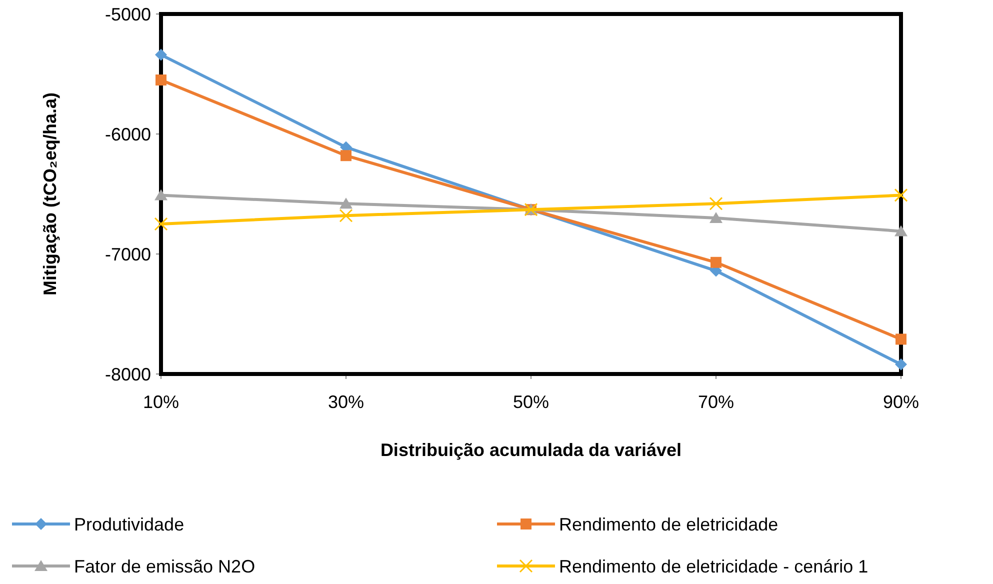  Describe the element at coordinates (901, 402) in the screenshot. I see `x-tick-label: 90%` at that location.